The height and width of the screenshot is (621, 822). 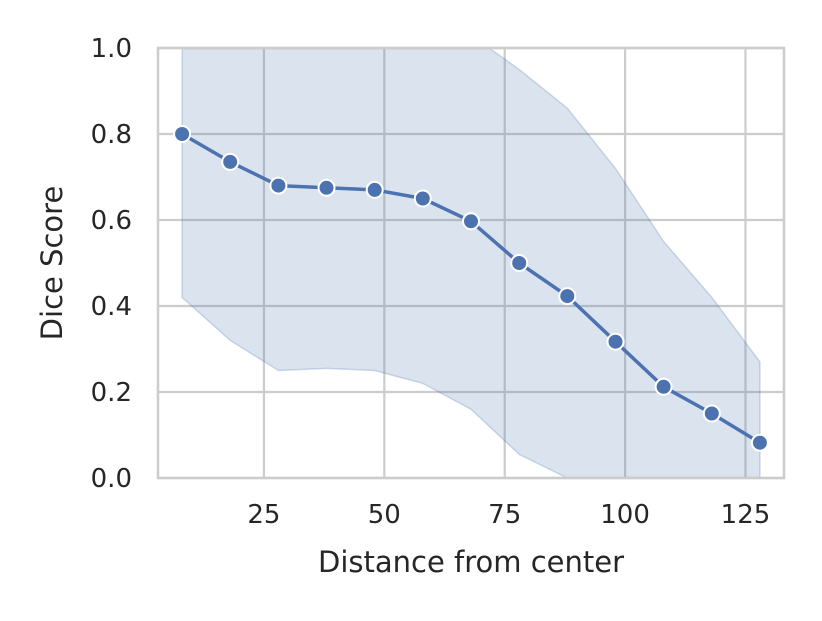 What do you see at coordinates (263, 515) in the screenshot?
I see `x-tick-label: 25` at bounding box center [263, 515].